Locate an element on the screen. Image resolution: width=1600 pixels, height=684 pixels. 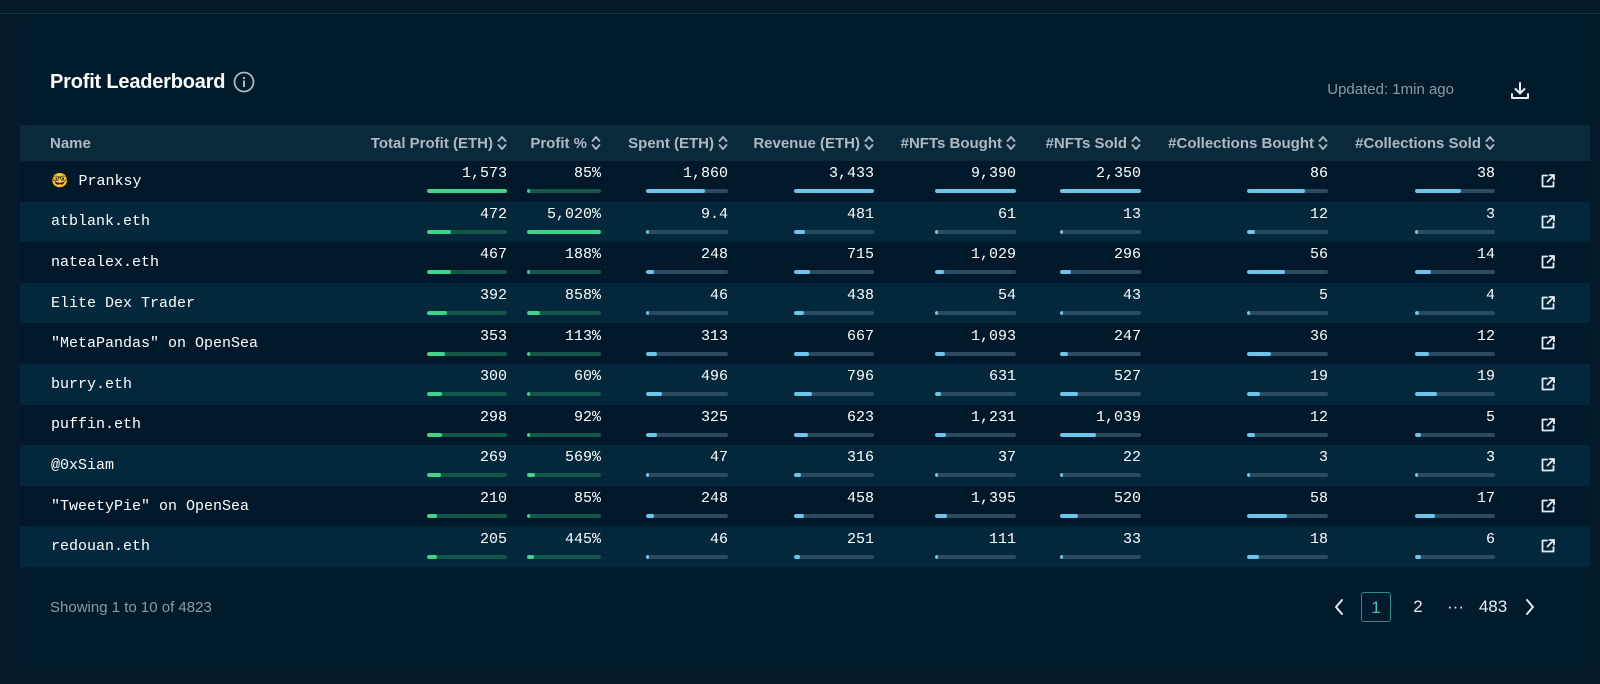
column-header-collections-bought: #Collections Bought is located at coordinates (1234, 143).